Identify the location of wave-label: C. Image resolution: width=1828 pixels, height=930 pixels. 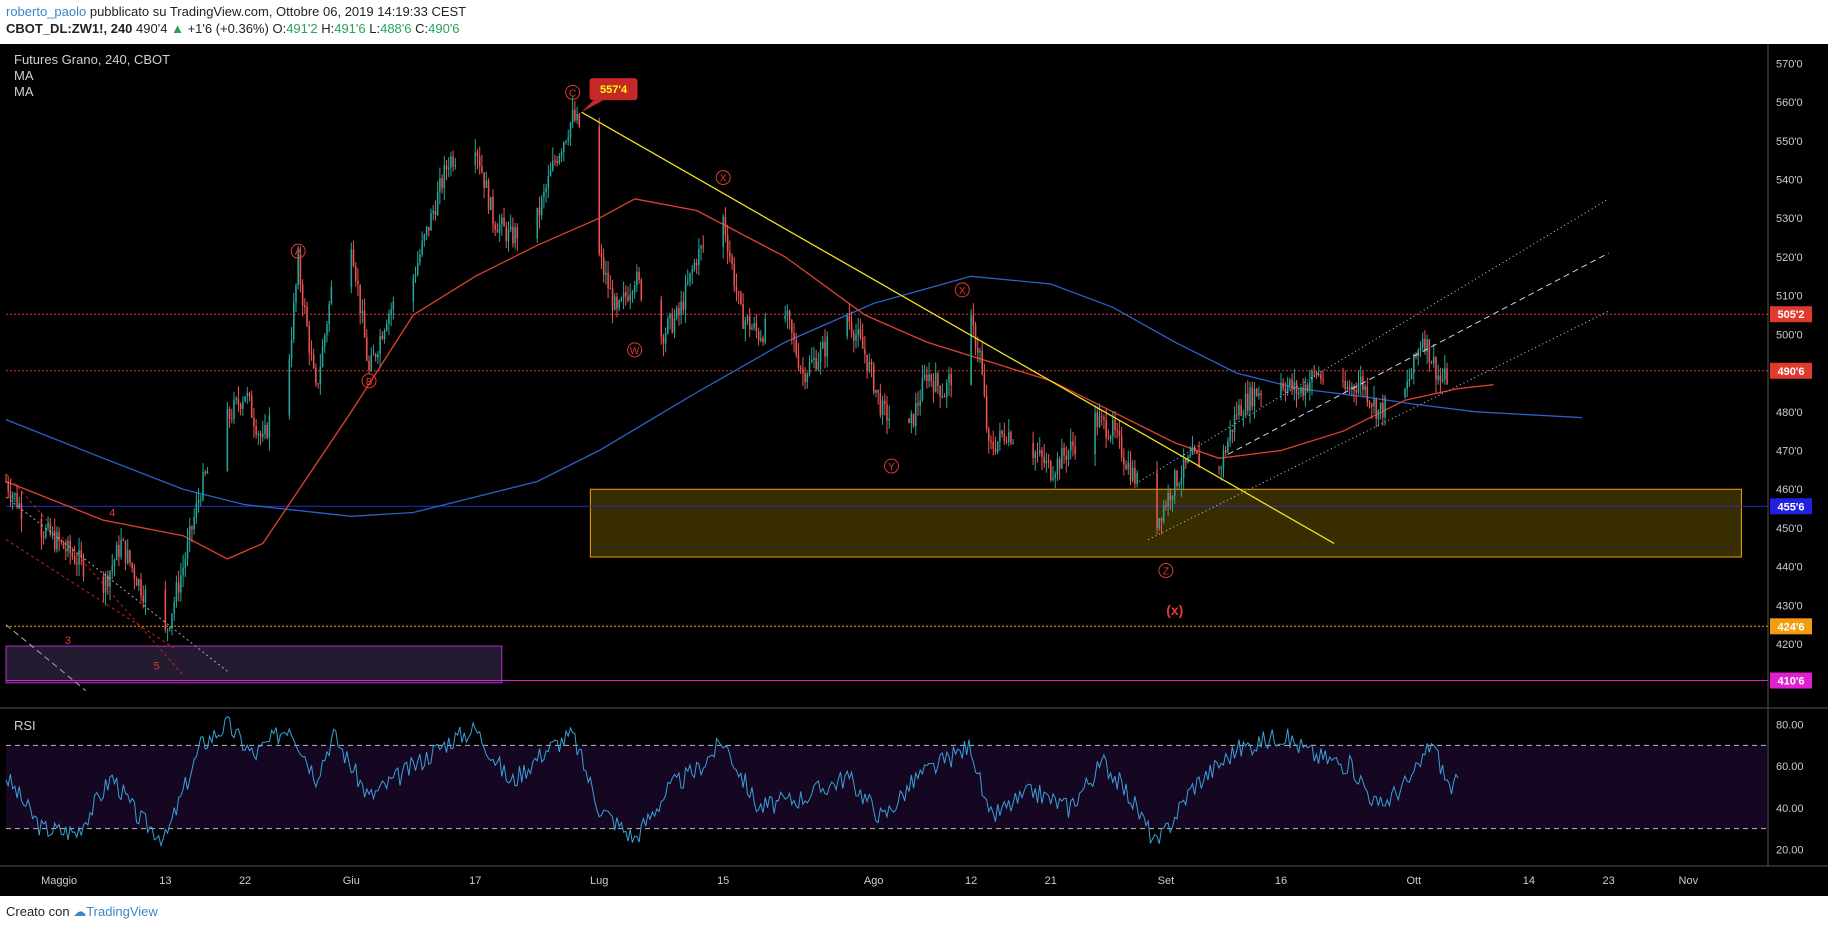
(572, 93).